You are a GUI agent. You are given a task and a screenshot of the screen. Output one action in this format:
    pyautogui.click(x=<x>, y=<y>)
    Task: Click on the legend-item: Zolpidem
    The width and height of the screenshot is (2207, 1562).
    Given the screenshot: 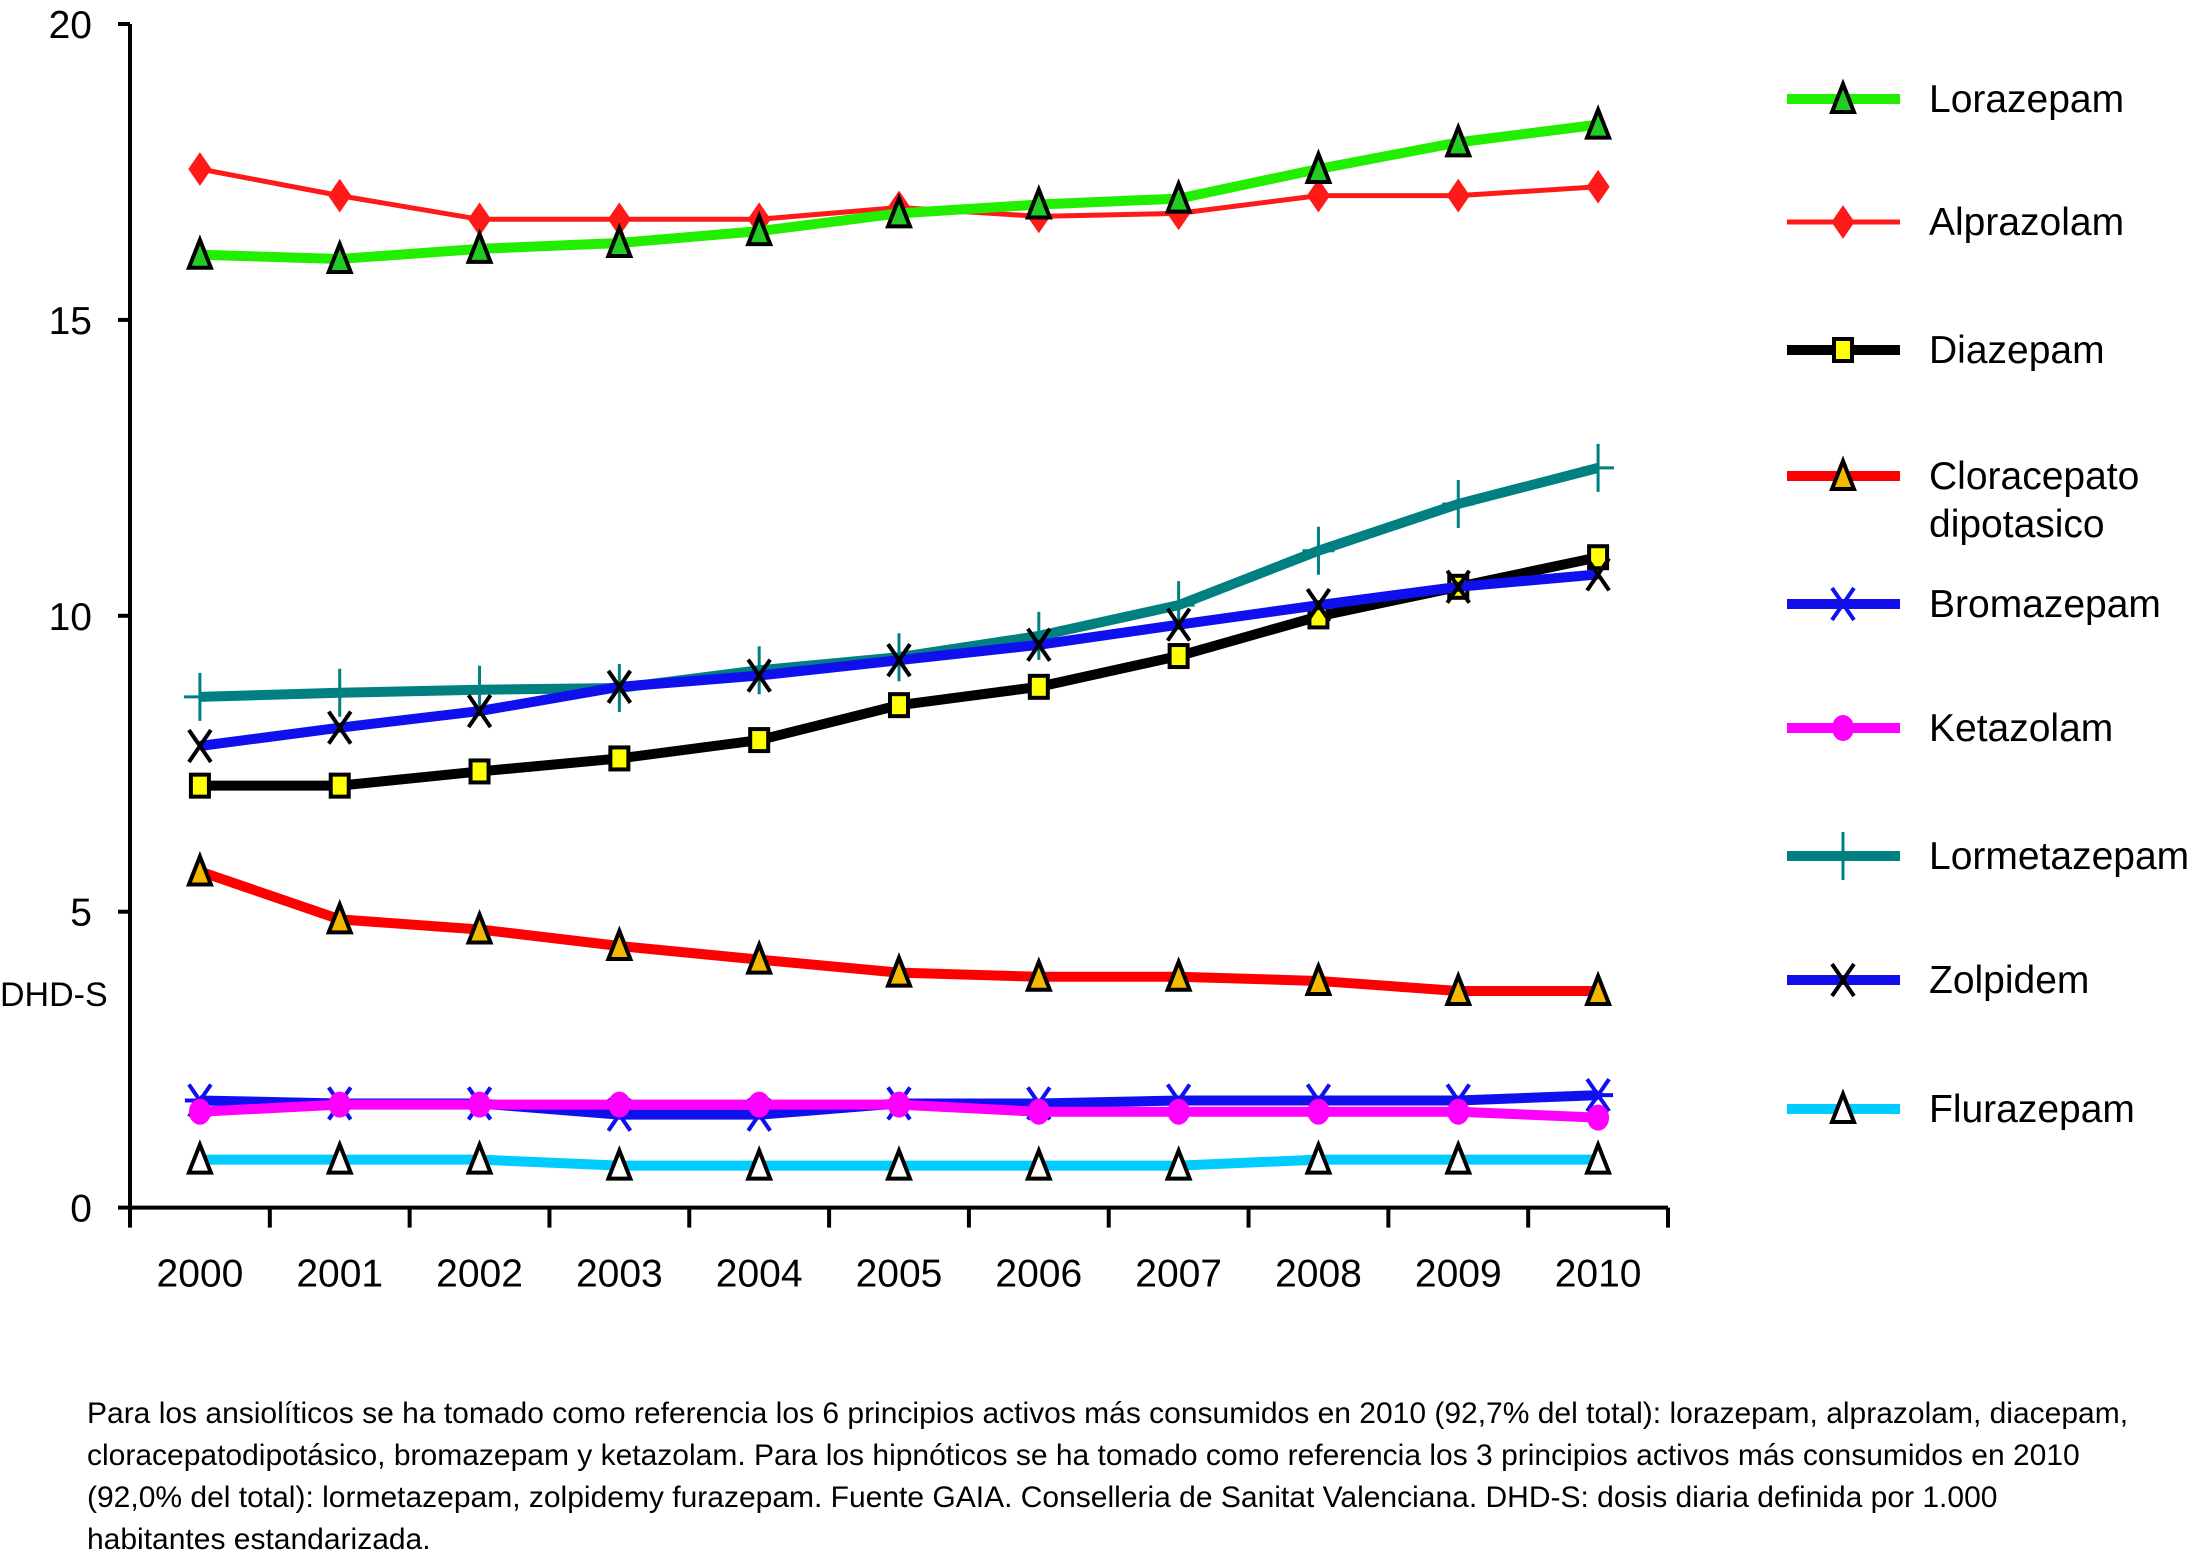 What is the action you would take?
    pyautogui.click(x=1938, y=980)
    